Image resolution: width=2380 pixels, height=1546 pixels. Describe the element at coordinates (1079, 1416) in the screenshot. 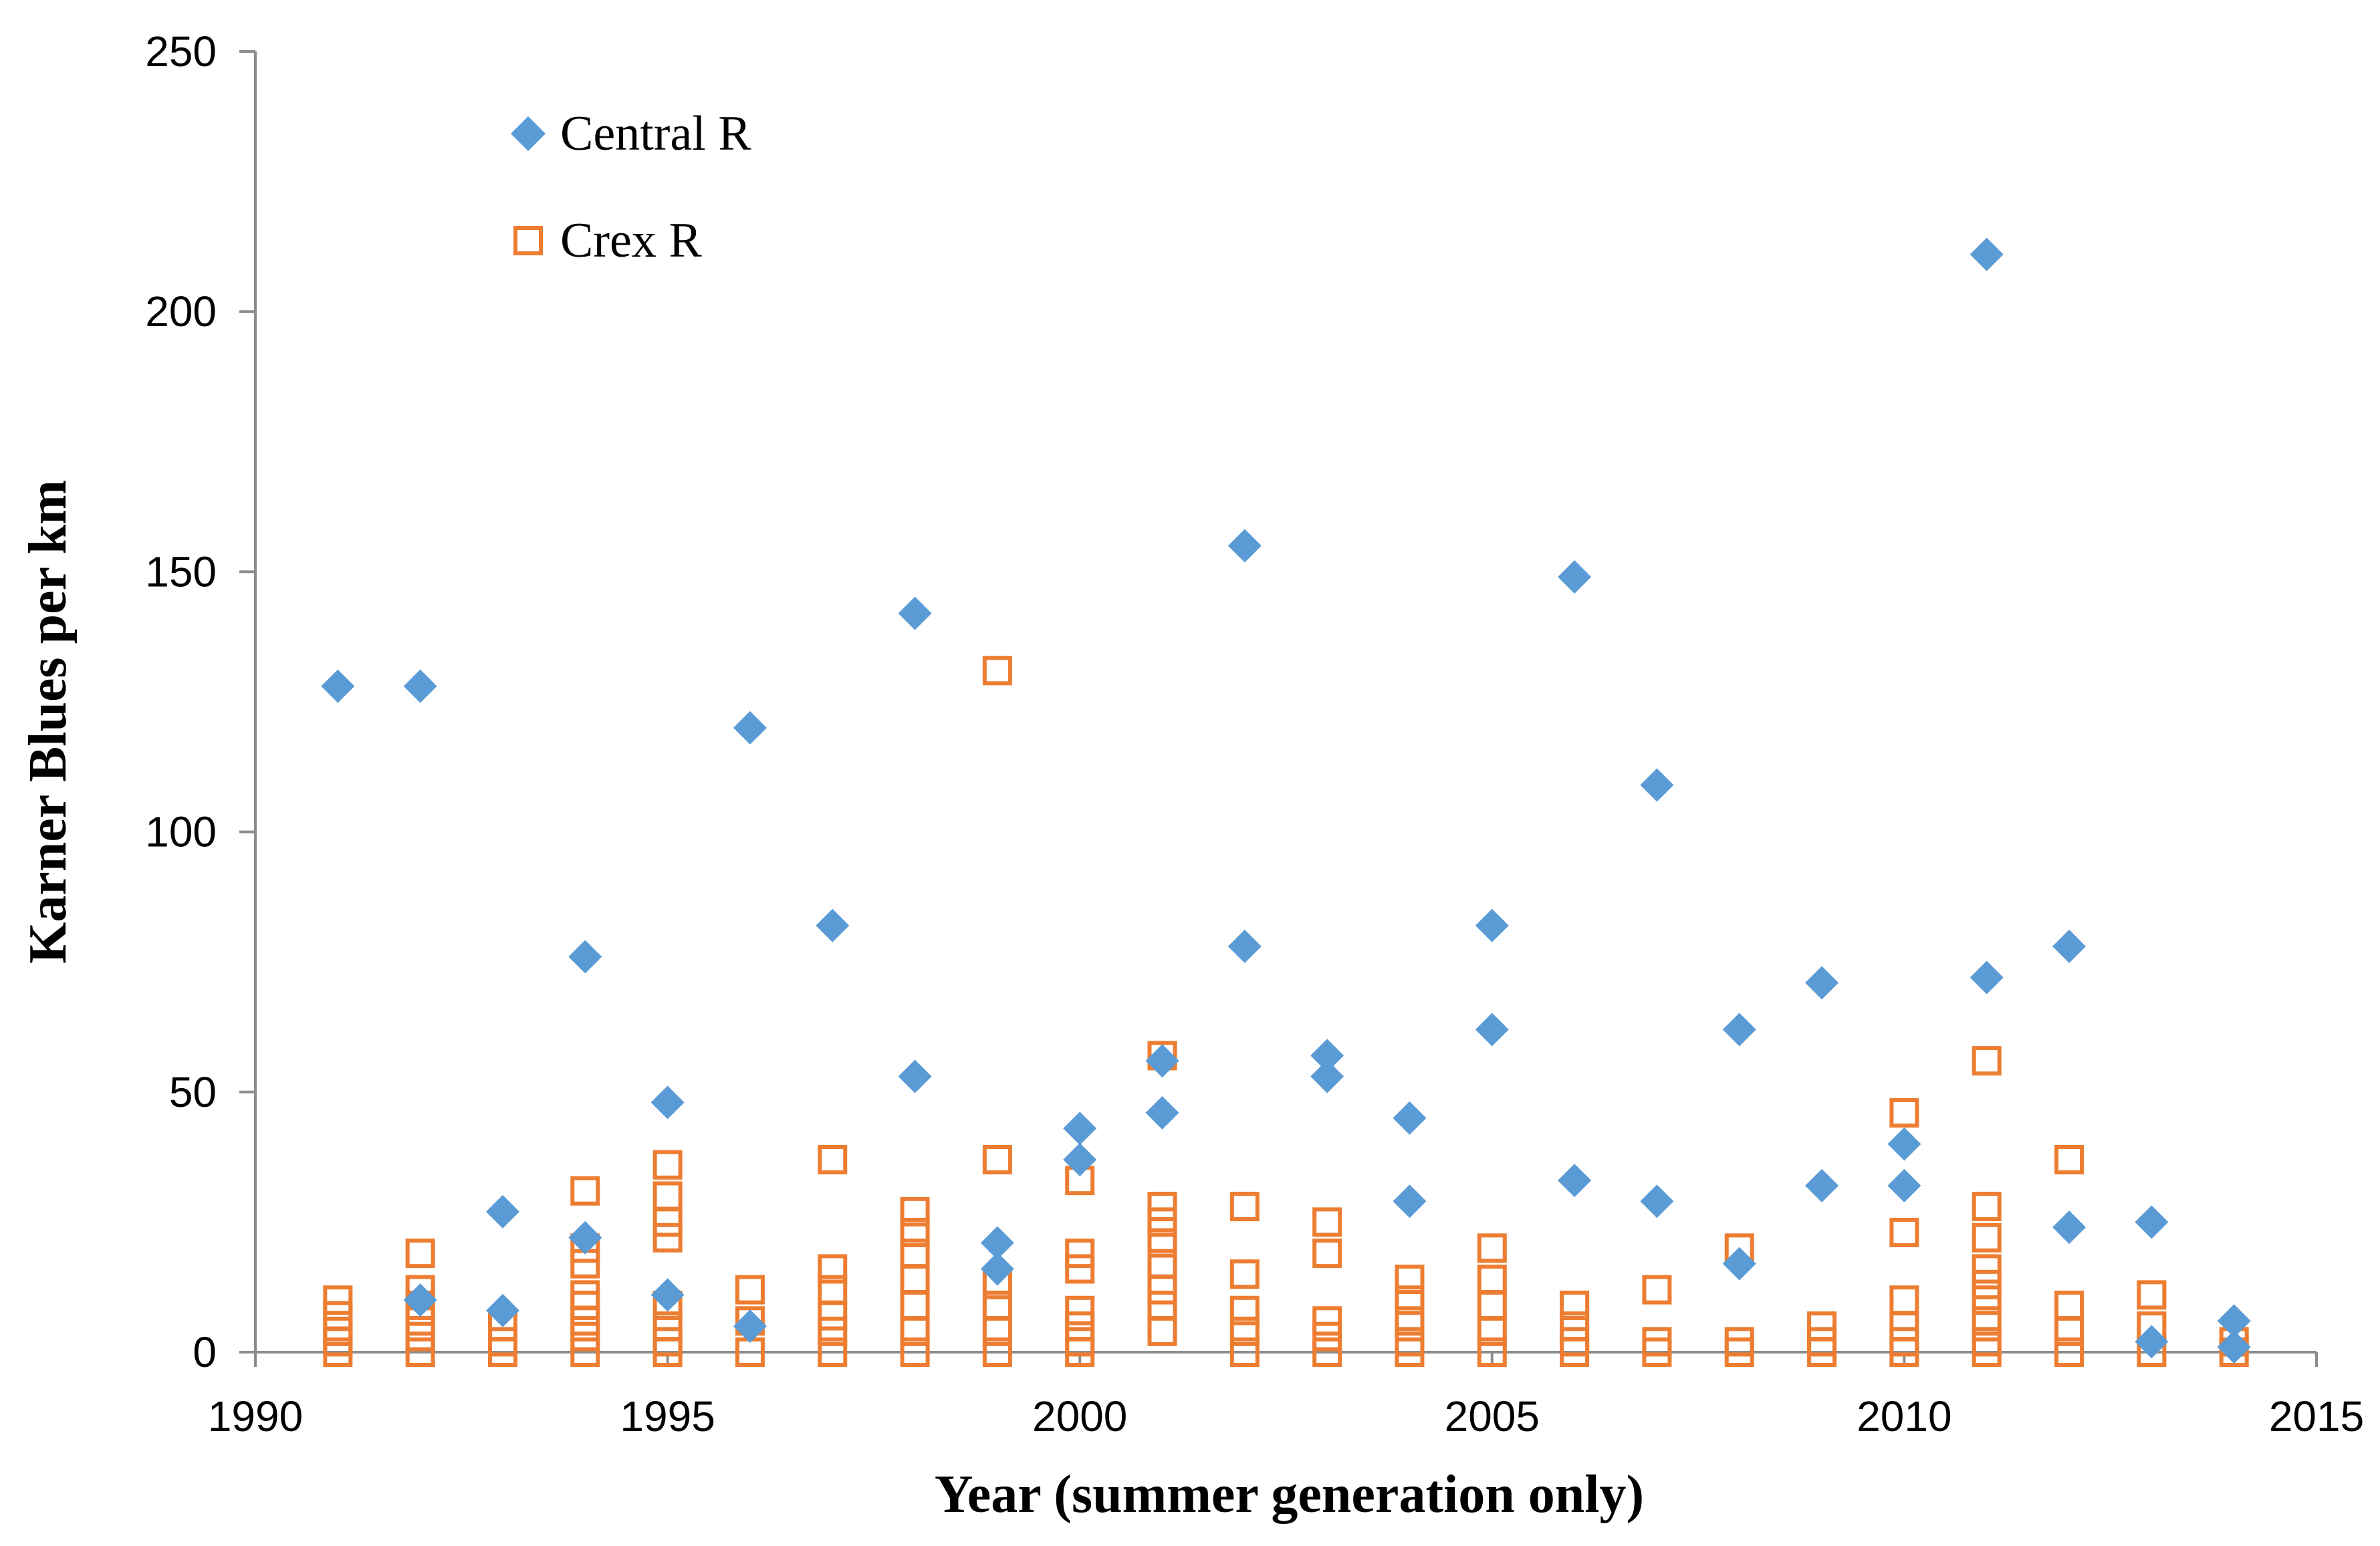

I see `x-tick-label: 2000` at that location.